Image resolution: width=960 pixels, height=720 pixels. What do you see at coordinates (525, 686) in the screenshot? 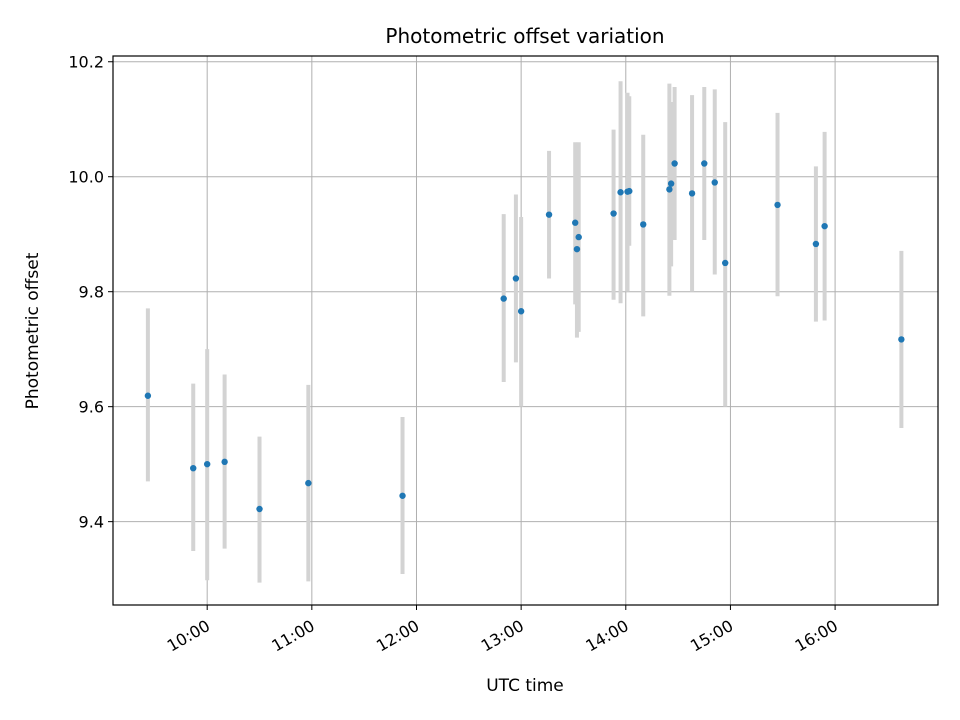
I see `x-axis-label: UTC time` at bounding box center [525, 686].